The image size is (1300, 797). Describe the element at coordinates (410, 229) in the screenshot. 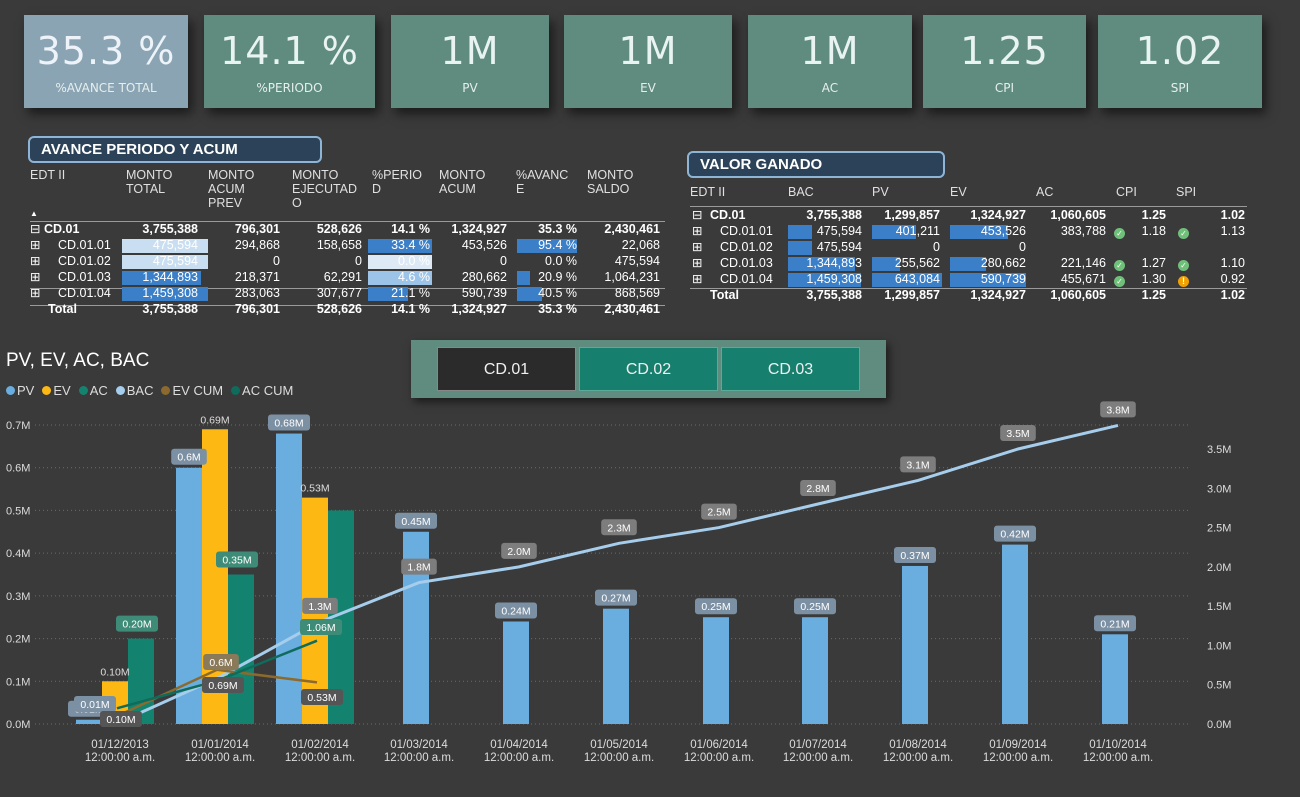

I see `cell-periodo: 14.1 %` at that location.